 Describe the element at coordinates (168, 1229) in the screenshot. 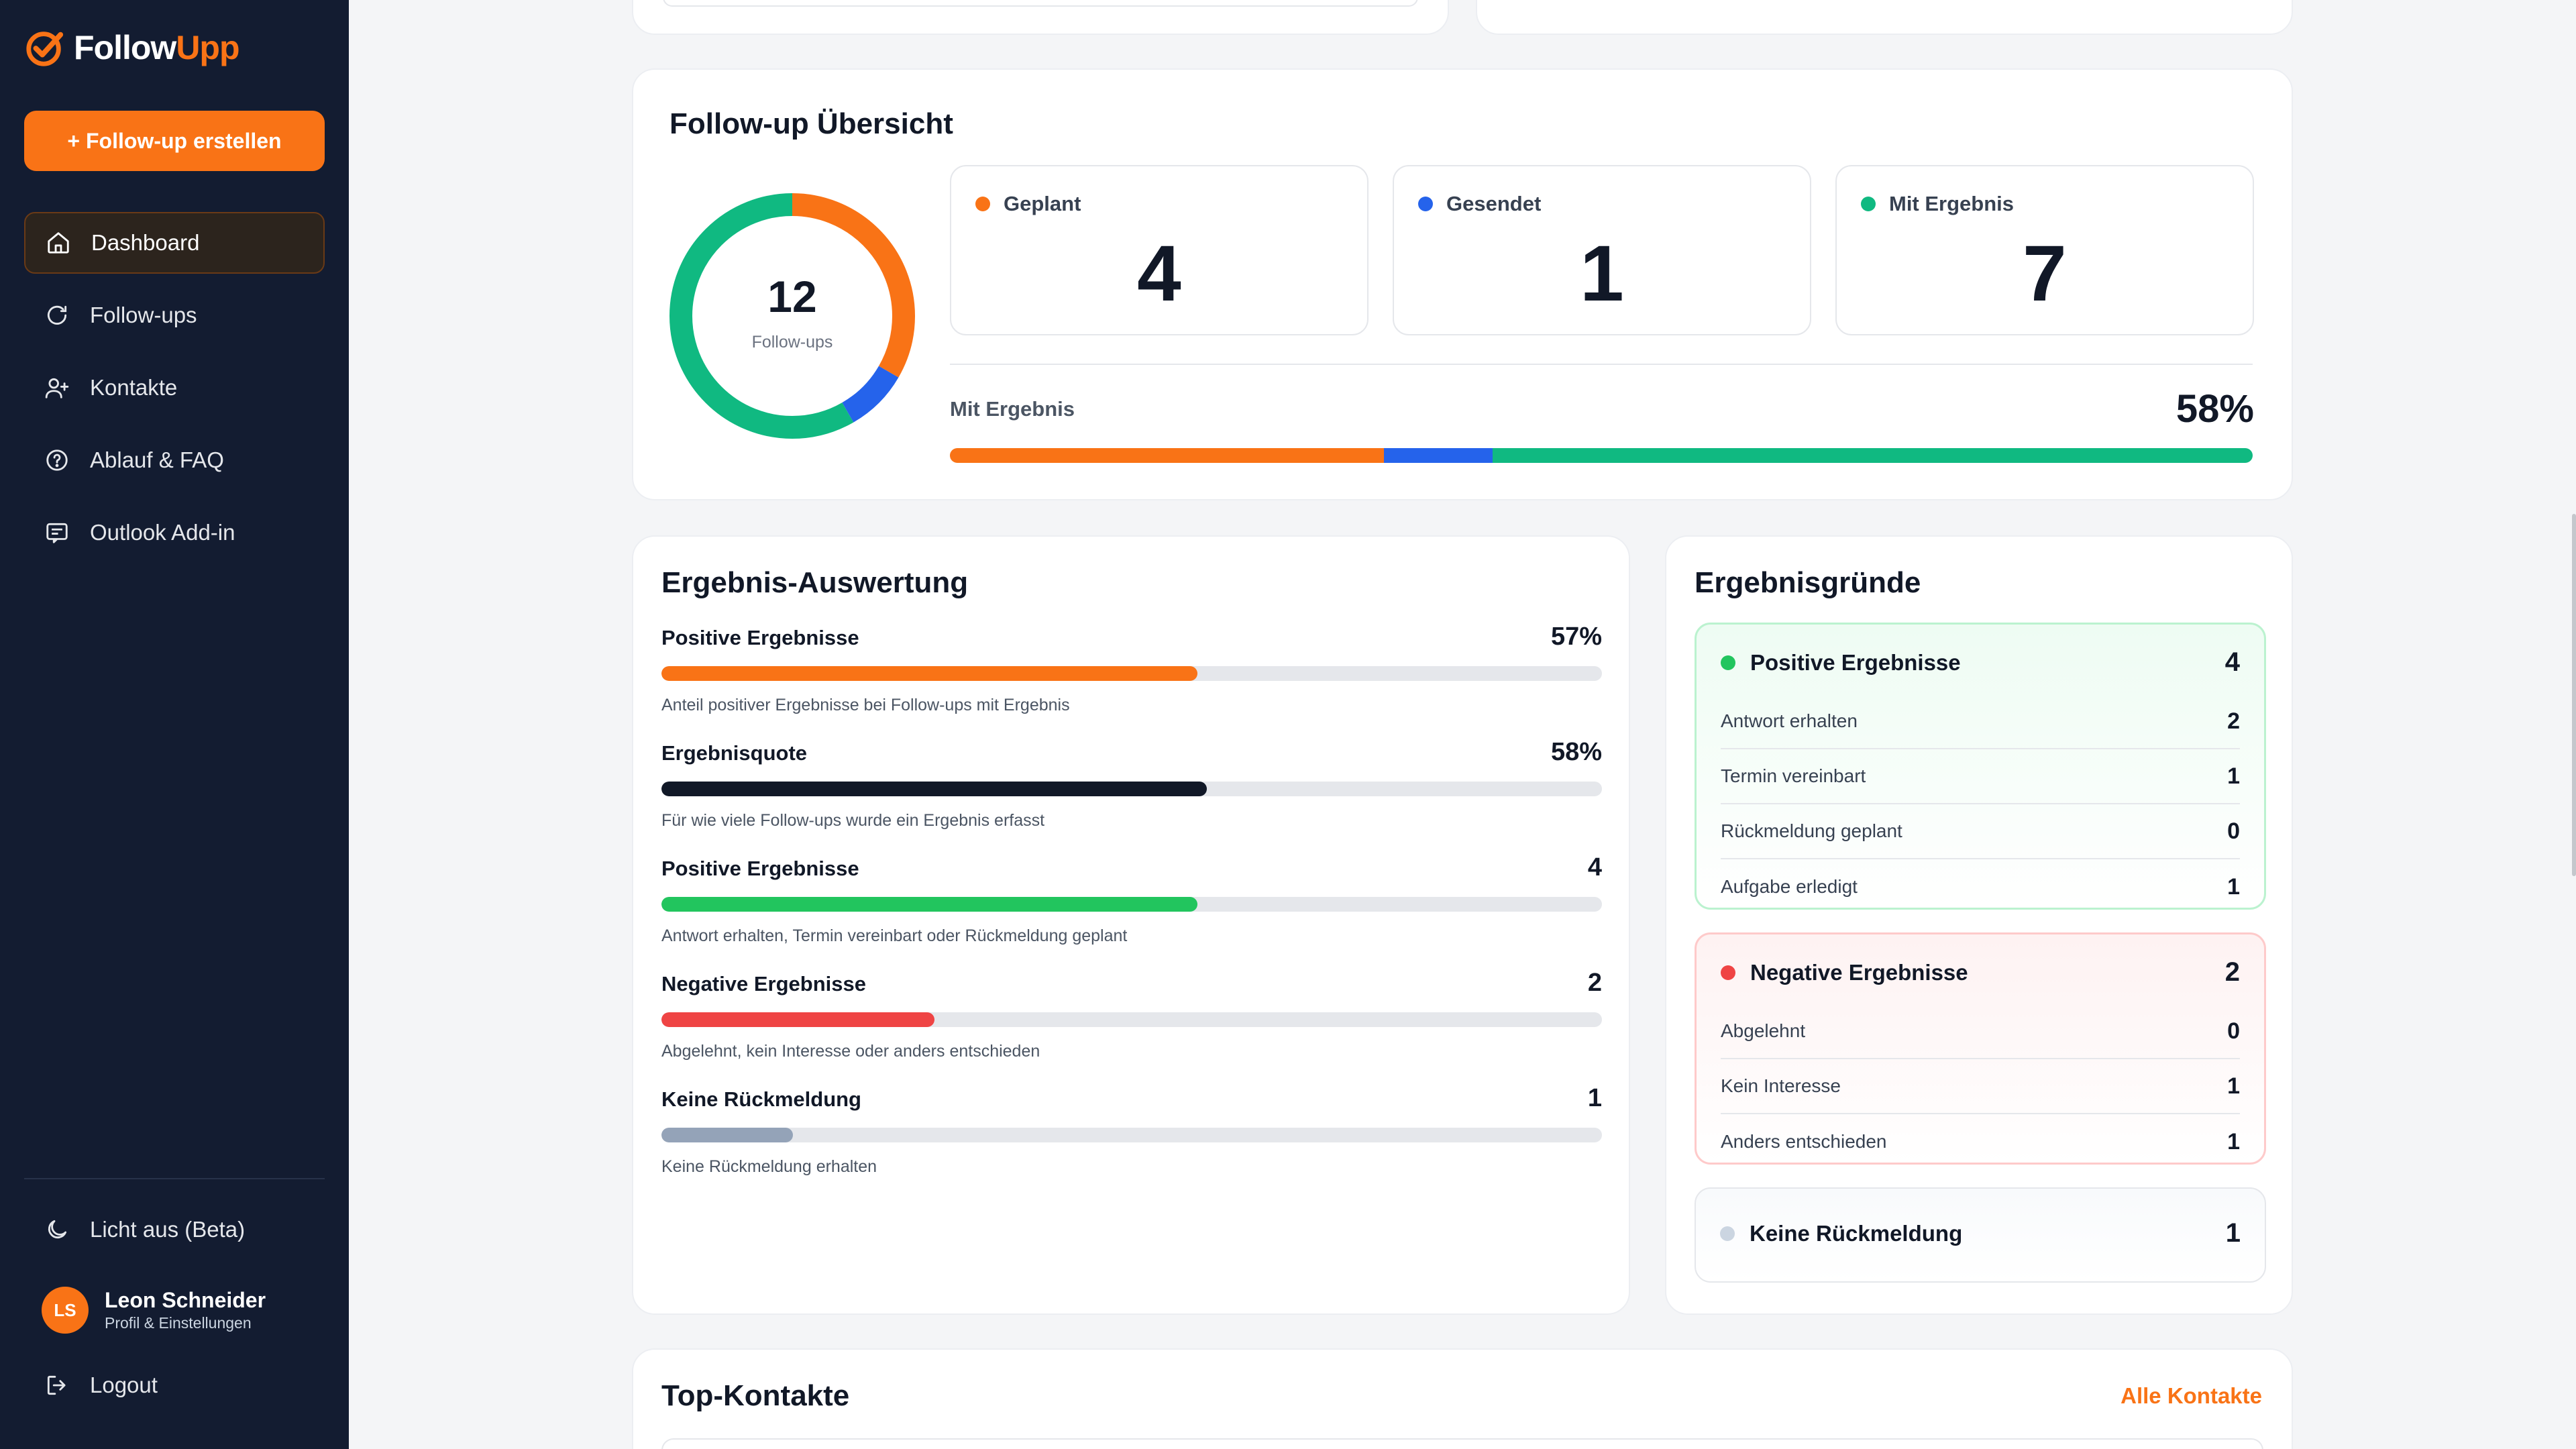

I see `theme-toggle-label: Licht aus (Beta)` at that location.